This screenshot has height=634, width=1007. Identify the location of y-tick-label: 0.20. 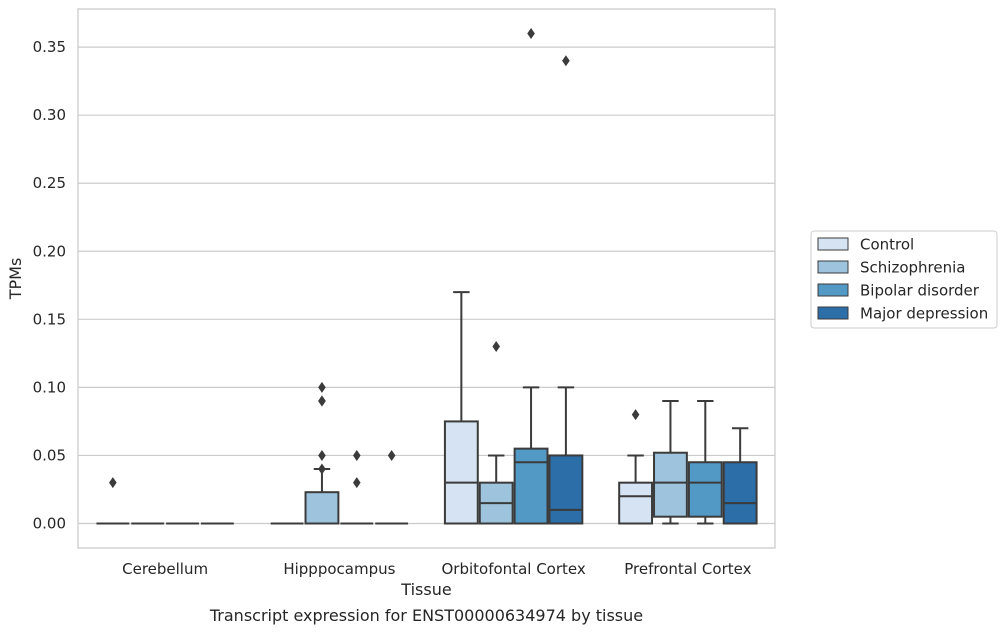
(49, 251).